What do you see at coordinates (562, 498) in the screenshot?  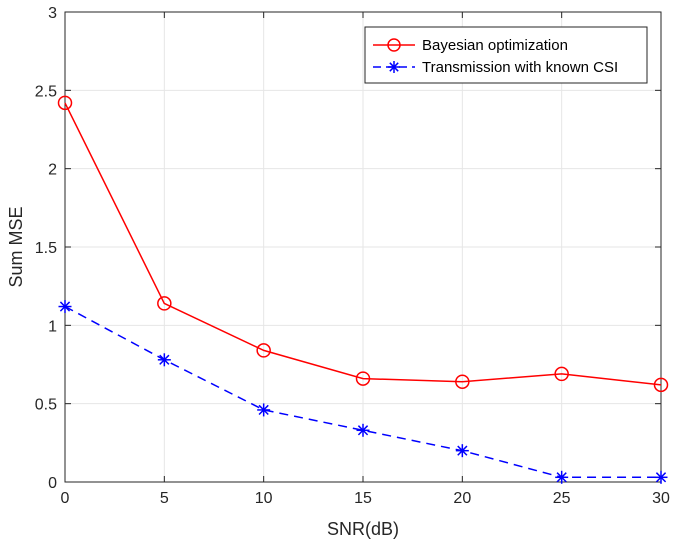 I see `x-tick-label: 25` at bounding box center [562, 498].